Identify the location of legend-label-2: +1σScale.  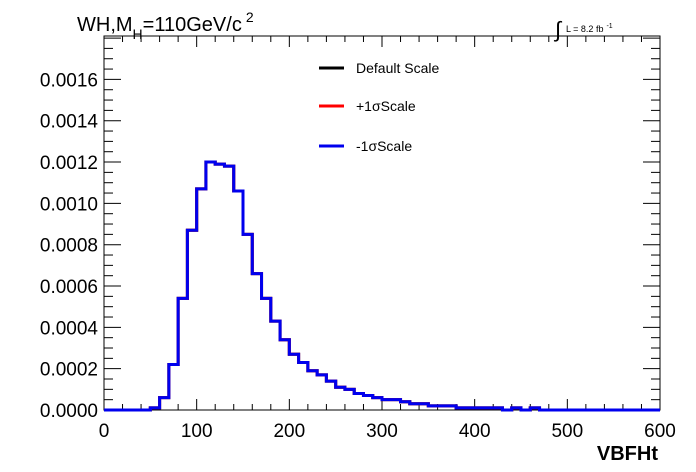
(386, 106).